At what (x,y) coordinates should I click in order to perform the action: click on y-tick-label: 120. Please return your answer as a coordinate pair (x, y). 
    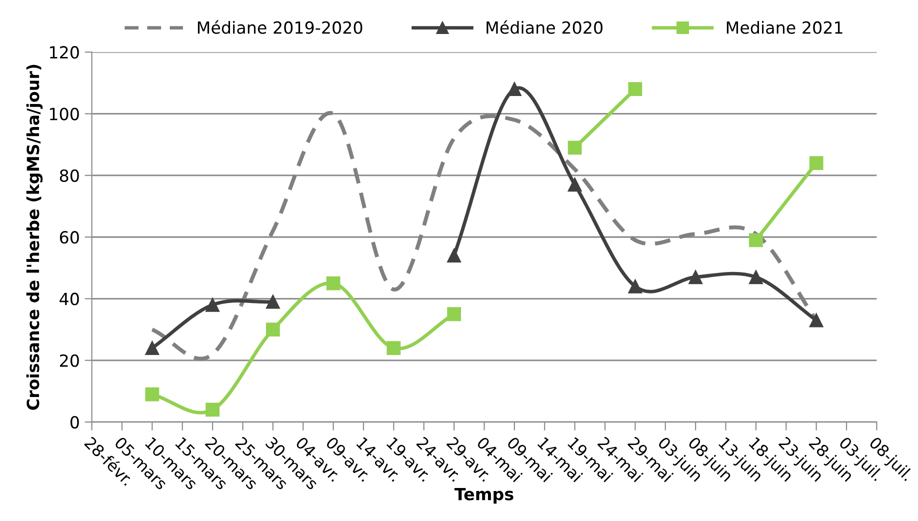
    Looking at the image, I should click on (64, 52).